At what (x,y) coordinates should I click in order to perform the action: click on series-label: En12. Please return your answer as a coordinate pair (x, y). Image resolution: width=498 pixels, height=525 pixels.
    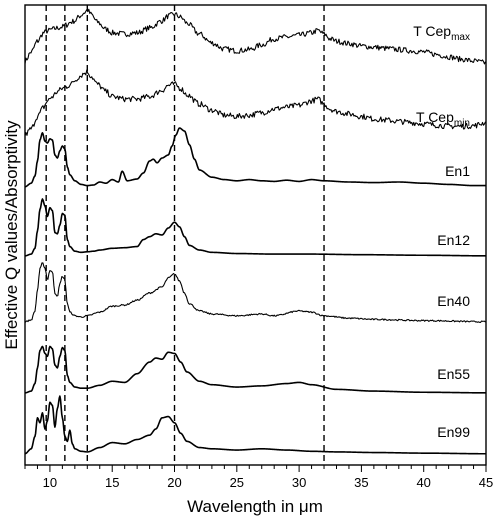
    Looking at the image, I should click on (453, 240).